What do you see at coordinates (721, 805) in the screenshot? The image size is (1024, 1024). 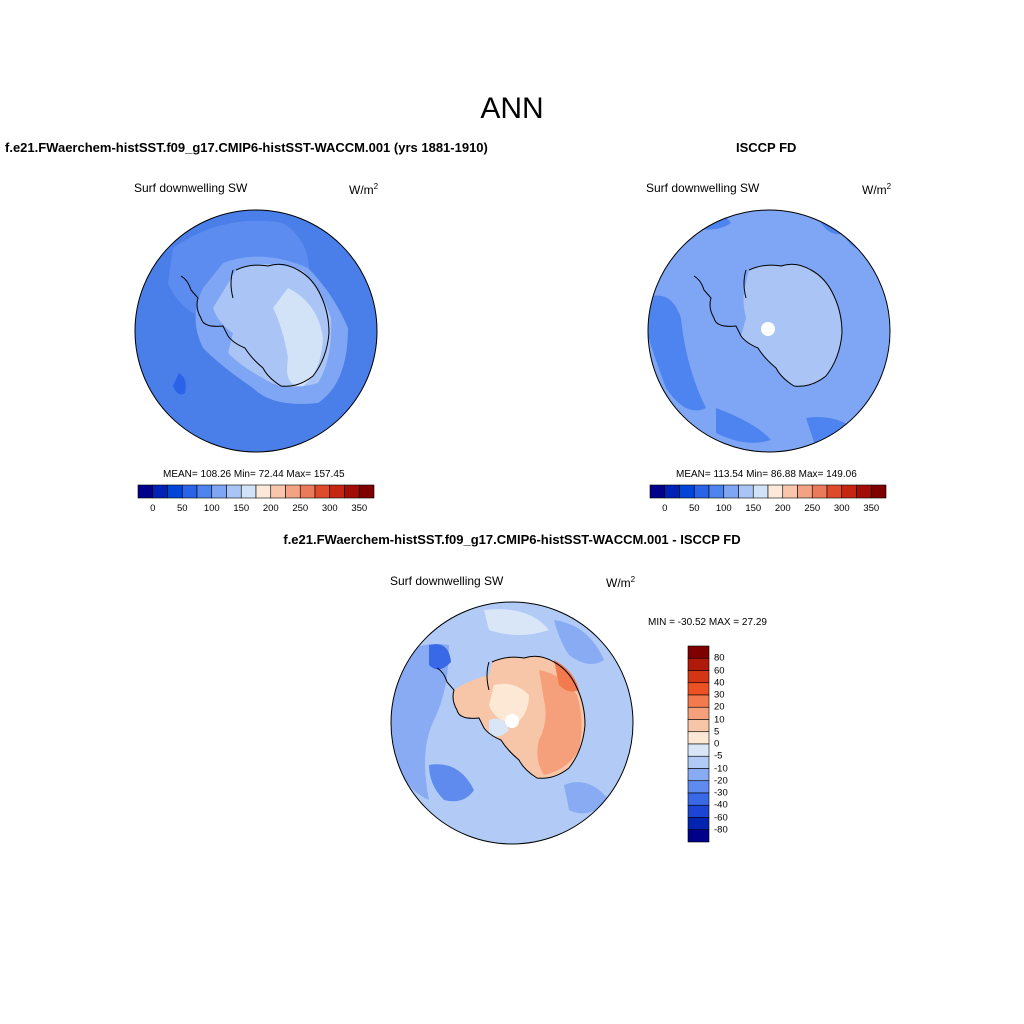 I see `colorbar-tick-label: -40` at bounding box center [721, 805].